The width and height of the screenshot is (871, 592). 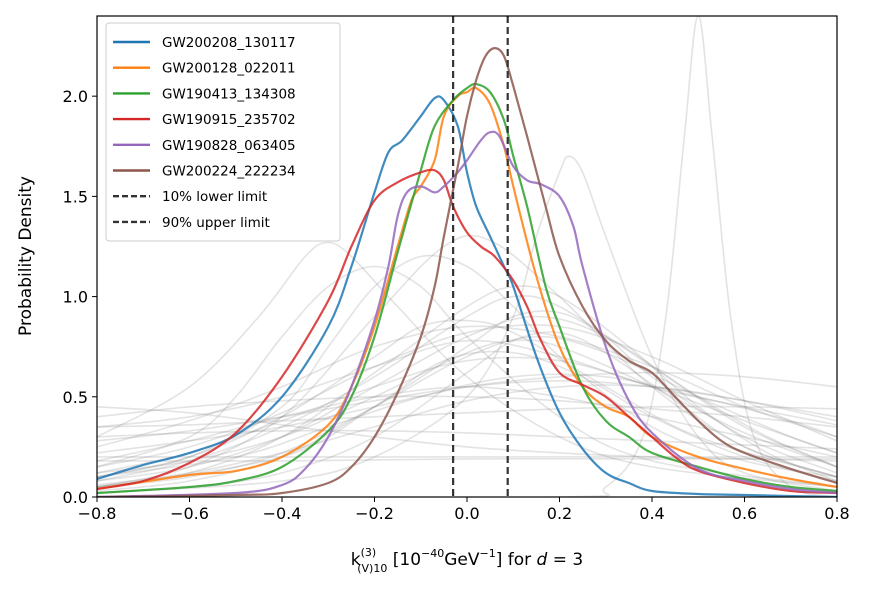 I want to click on x-tick-label: −0.4, so click(x=282, y=513).